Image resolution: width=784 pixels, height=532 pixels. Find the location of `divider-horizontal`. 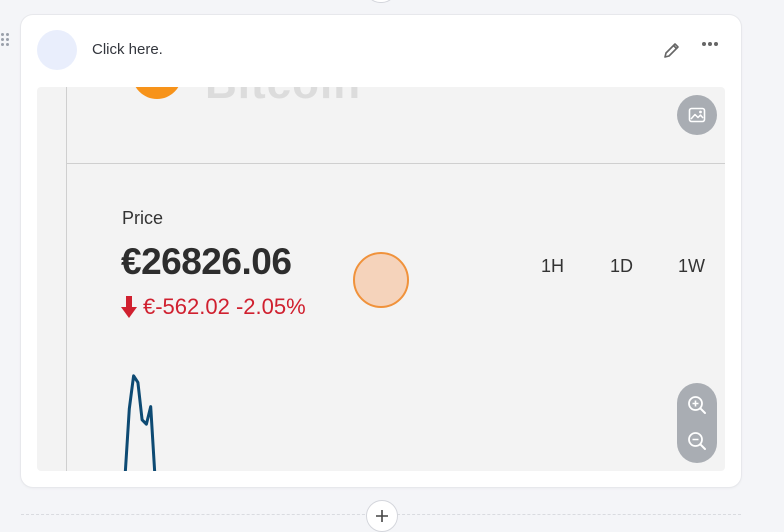

divider-horizontal is located at coordinates (395, 163).